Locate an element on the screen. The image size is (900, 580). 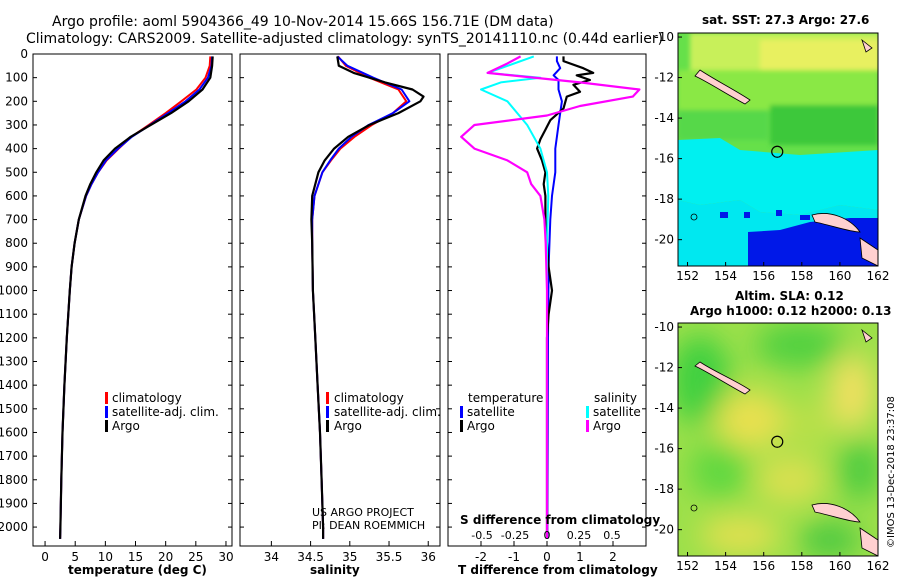
temperature-x-axis-label: temperature (deg C) is located at coordinates (137, 570).